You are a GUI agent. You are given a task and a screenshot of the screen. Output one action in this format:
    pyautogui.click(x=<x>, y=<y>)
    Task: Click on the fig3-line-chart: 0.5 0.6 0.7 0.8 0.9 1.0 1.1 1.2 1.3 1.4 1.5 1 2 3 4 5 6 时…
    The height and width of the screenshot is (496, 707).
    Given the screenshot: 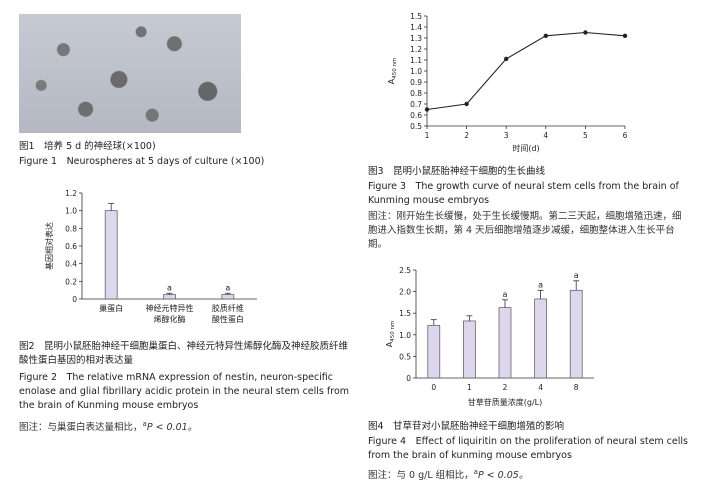 What is the action you would take?
    pyautogui.click(x=507, y=82)
    